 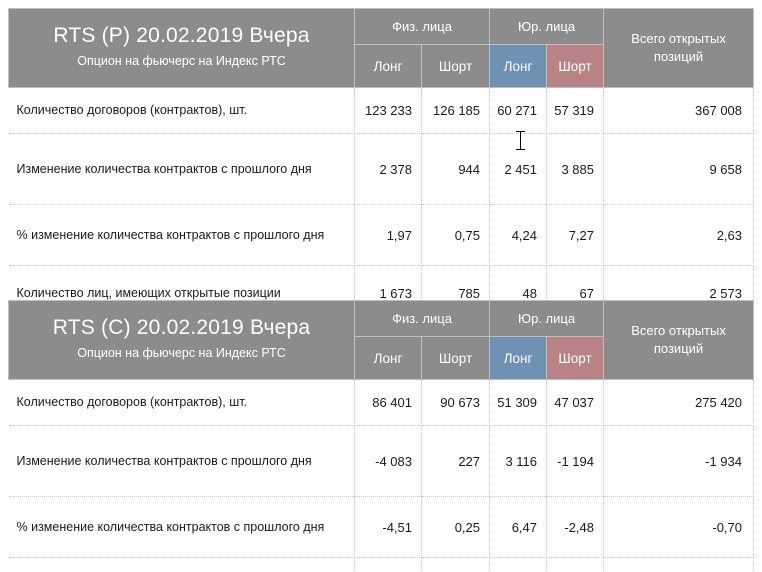 What do you see at coordinates (388, 564) in the screenshot?
I see `cell-individuals-long: 1 025` at bounding box center [388, 564].